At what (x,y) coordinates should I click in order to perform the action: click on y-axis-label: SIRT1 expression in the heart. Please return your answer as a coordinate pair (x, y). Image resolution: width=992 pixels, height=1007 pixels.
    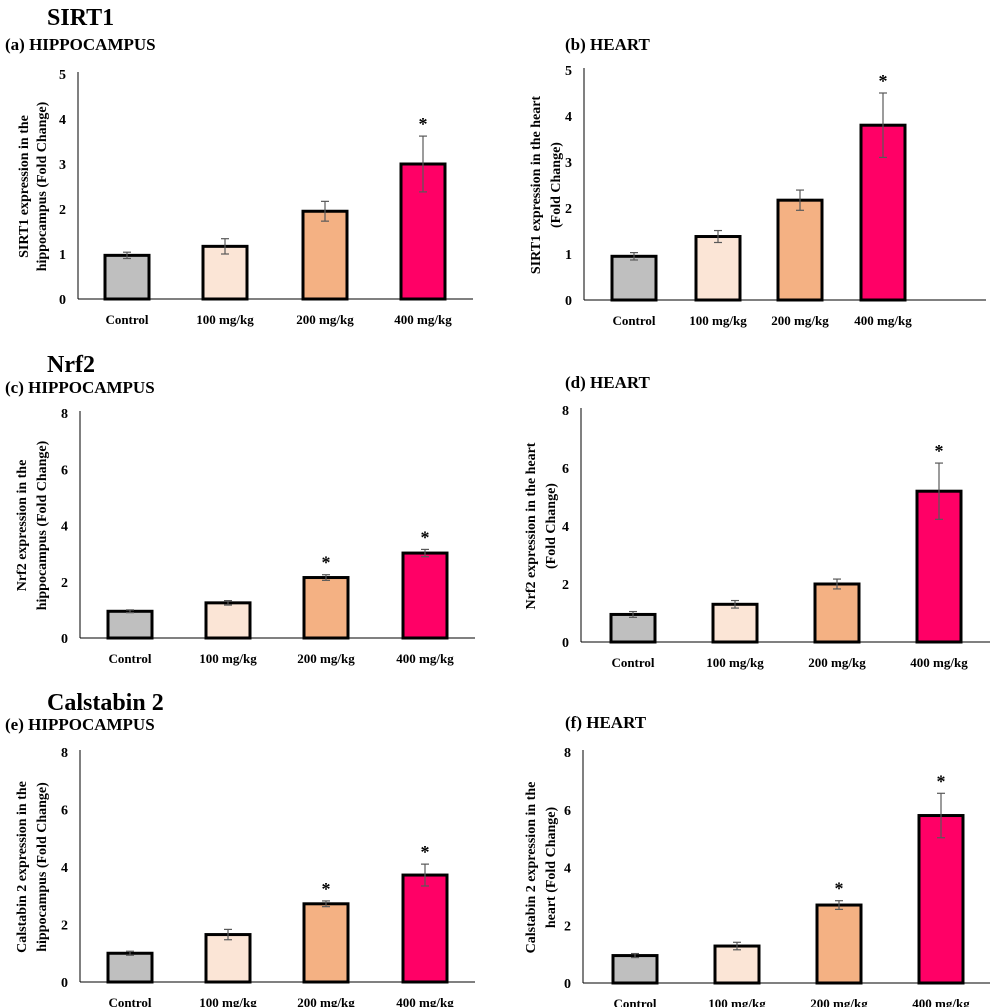
    Looking at the image, I should click on (536, 185).